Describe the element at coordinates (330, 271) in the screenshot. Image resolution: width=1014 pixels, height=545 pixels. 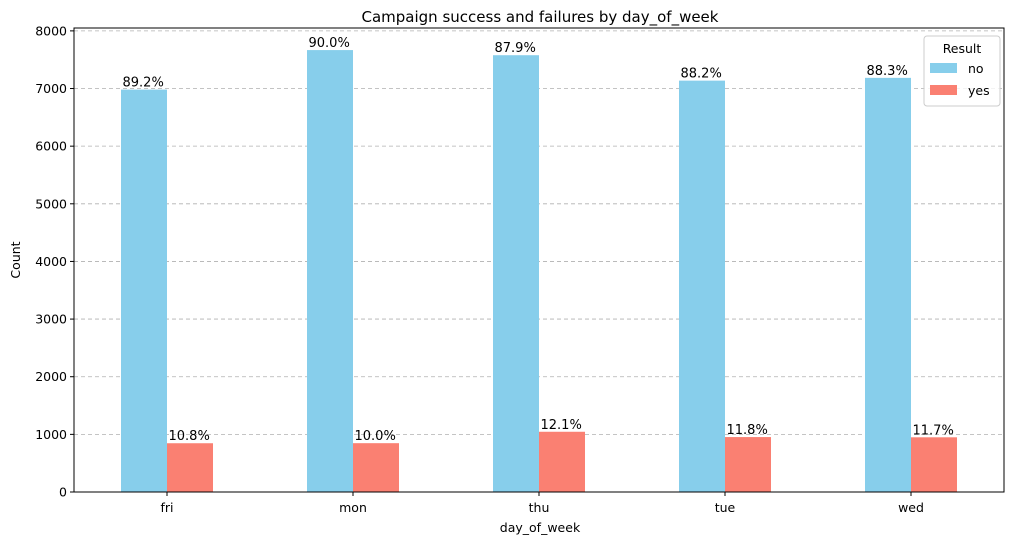
I see `bar-mon-no` at that location.